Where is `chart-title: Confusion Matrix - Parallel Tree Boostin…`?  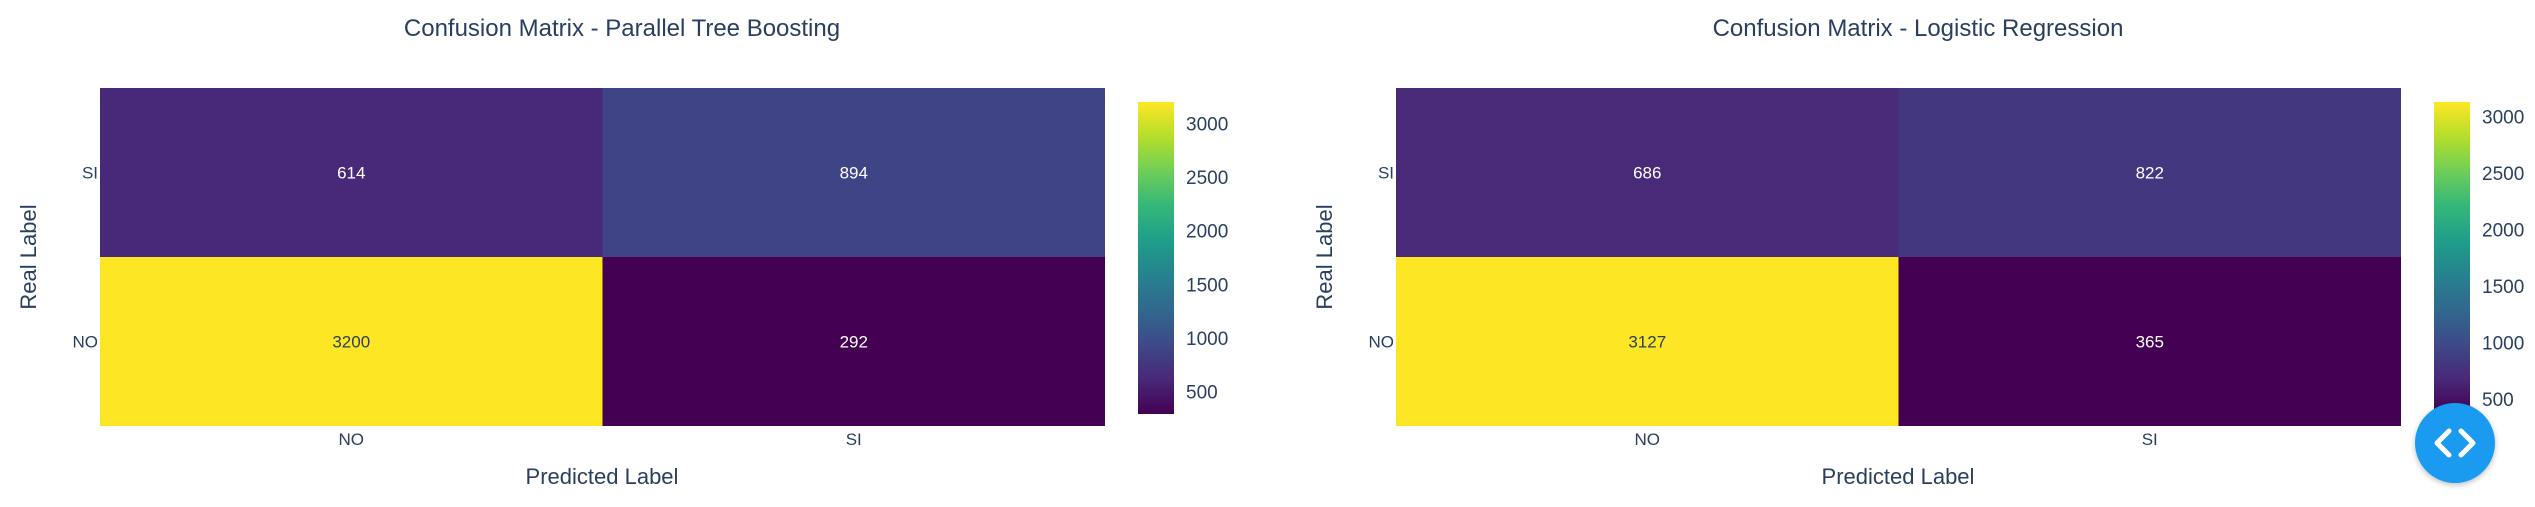 chart-title: Confusion Matrix - Parallel Tree Boostin… is located at coordinates (622, 28).